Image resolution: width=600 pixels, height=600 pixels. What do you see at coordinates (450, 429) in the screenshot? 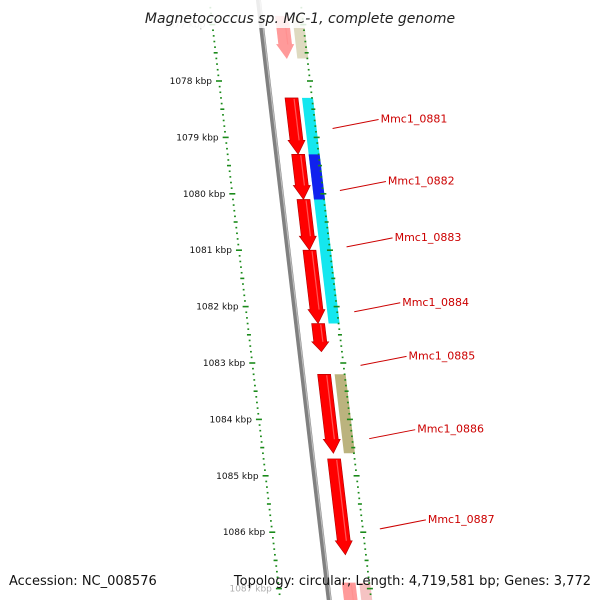
I see `gene-label-6: Mmc1_0886` at bounding box center [450, 429].